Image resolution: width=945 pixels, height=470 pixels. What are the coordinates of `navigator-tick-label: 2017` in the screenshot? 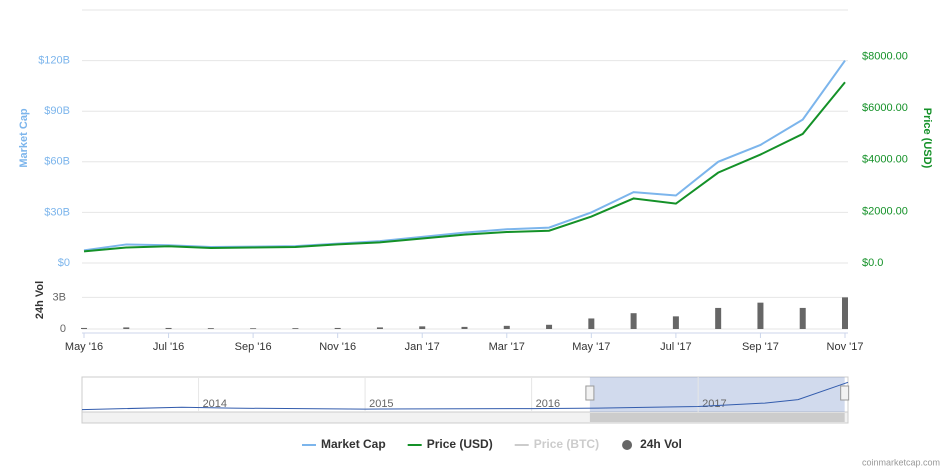 It's located at (714, 404).